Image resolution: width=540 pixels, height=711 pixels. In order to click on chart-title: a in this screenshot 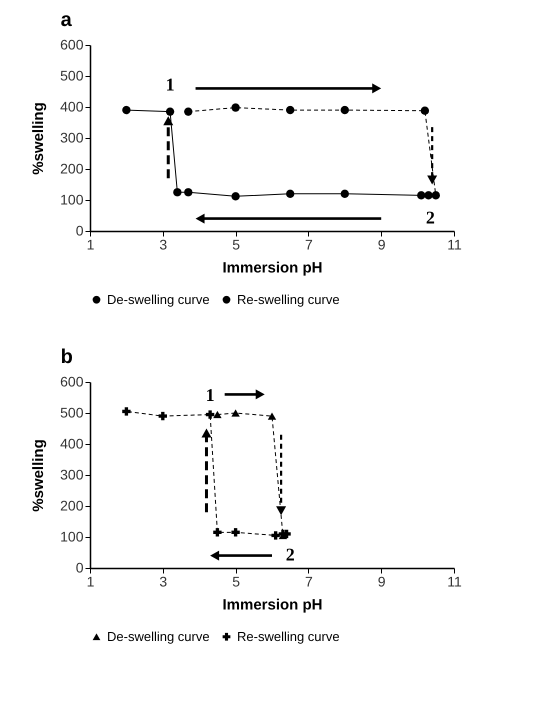, I will do `click(66, 20)`.